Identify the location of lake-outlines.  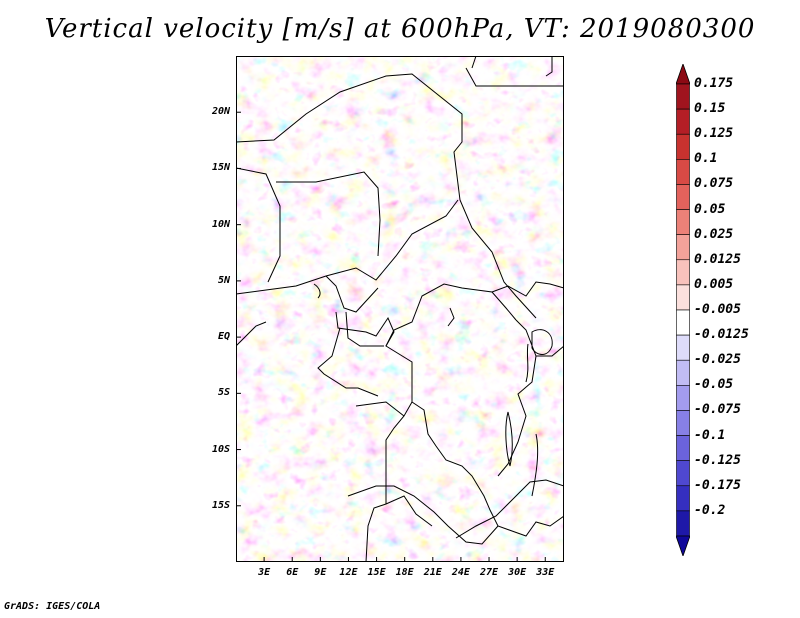
(433, 390).